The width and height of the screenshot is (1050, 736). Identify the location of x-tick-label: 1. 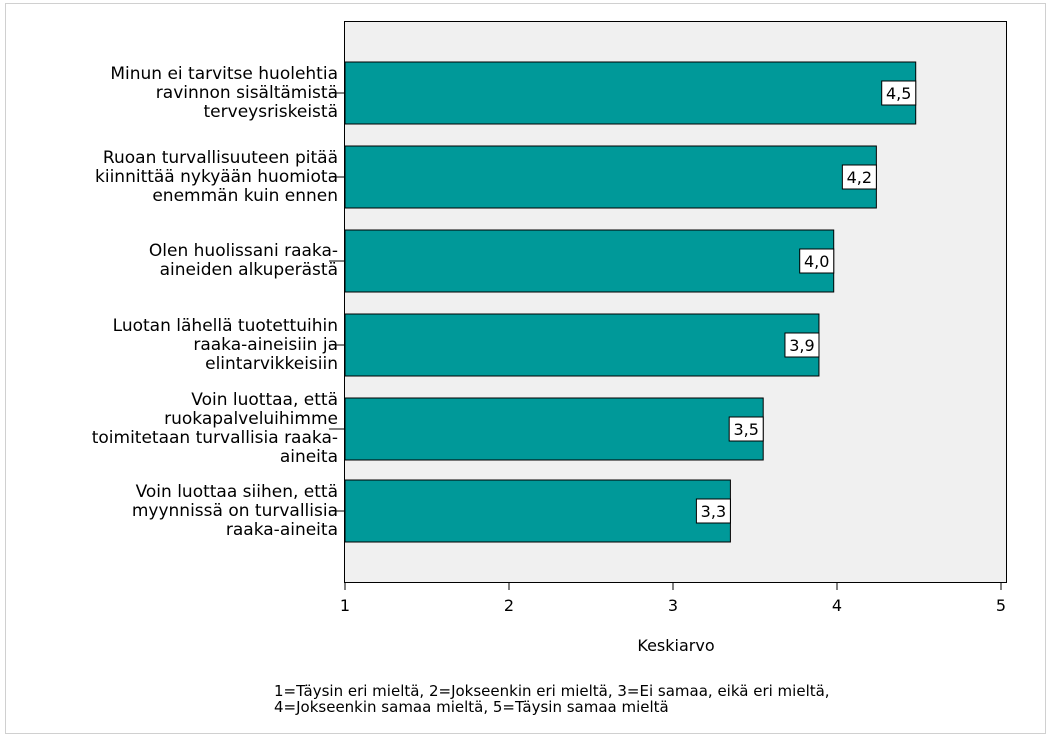
(345, 605).